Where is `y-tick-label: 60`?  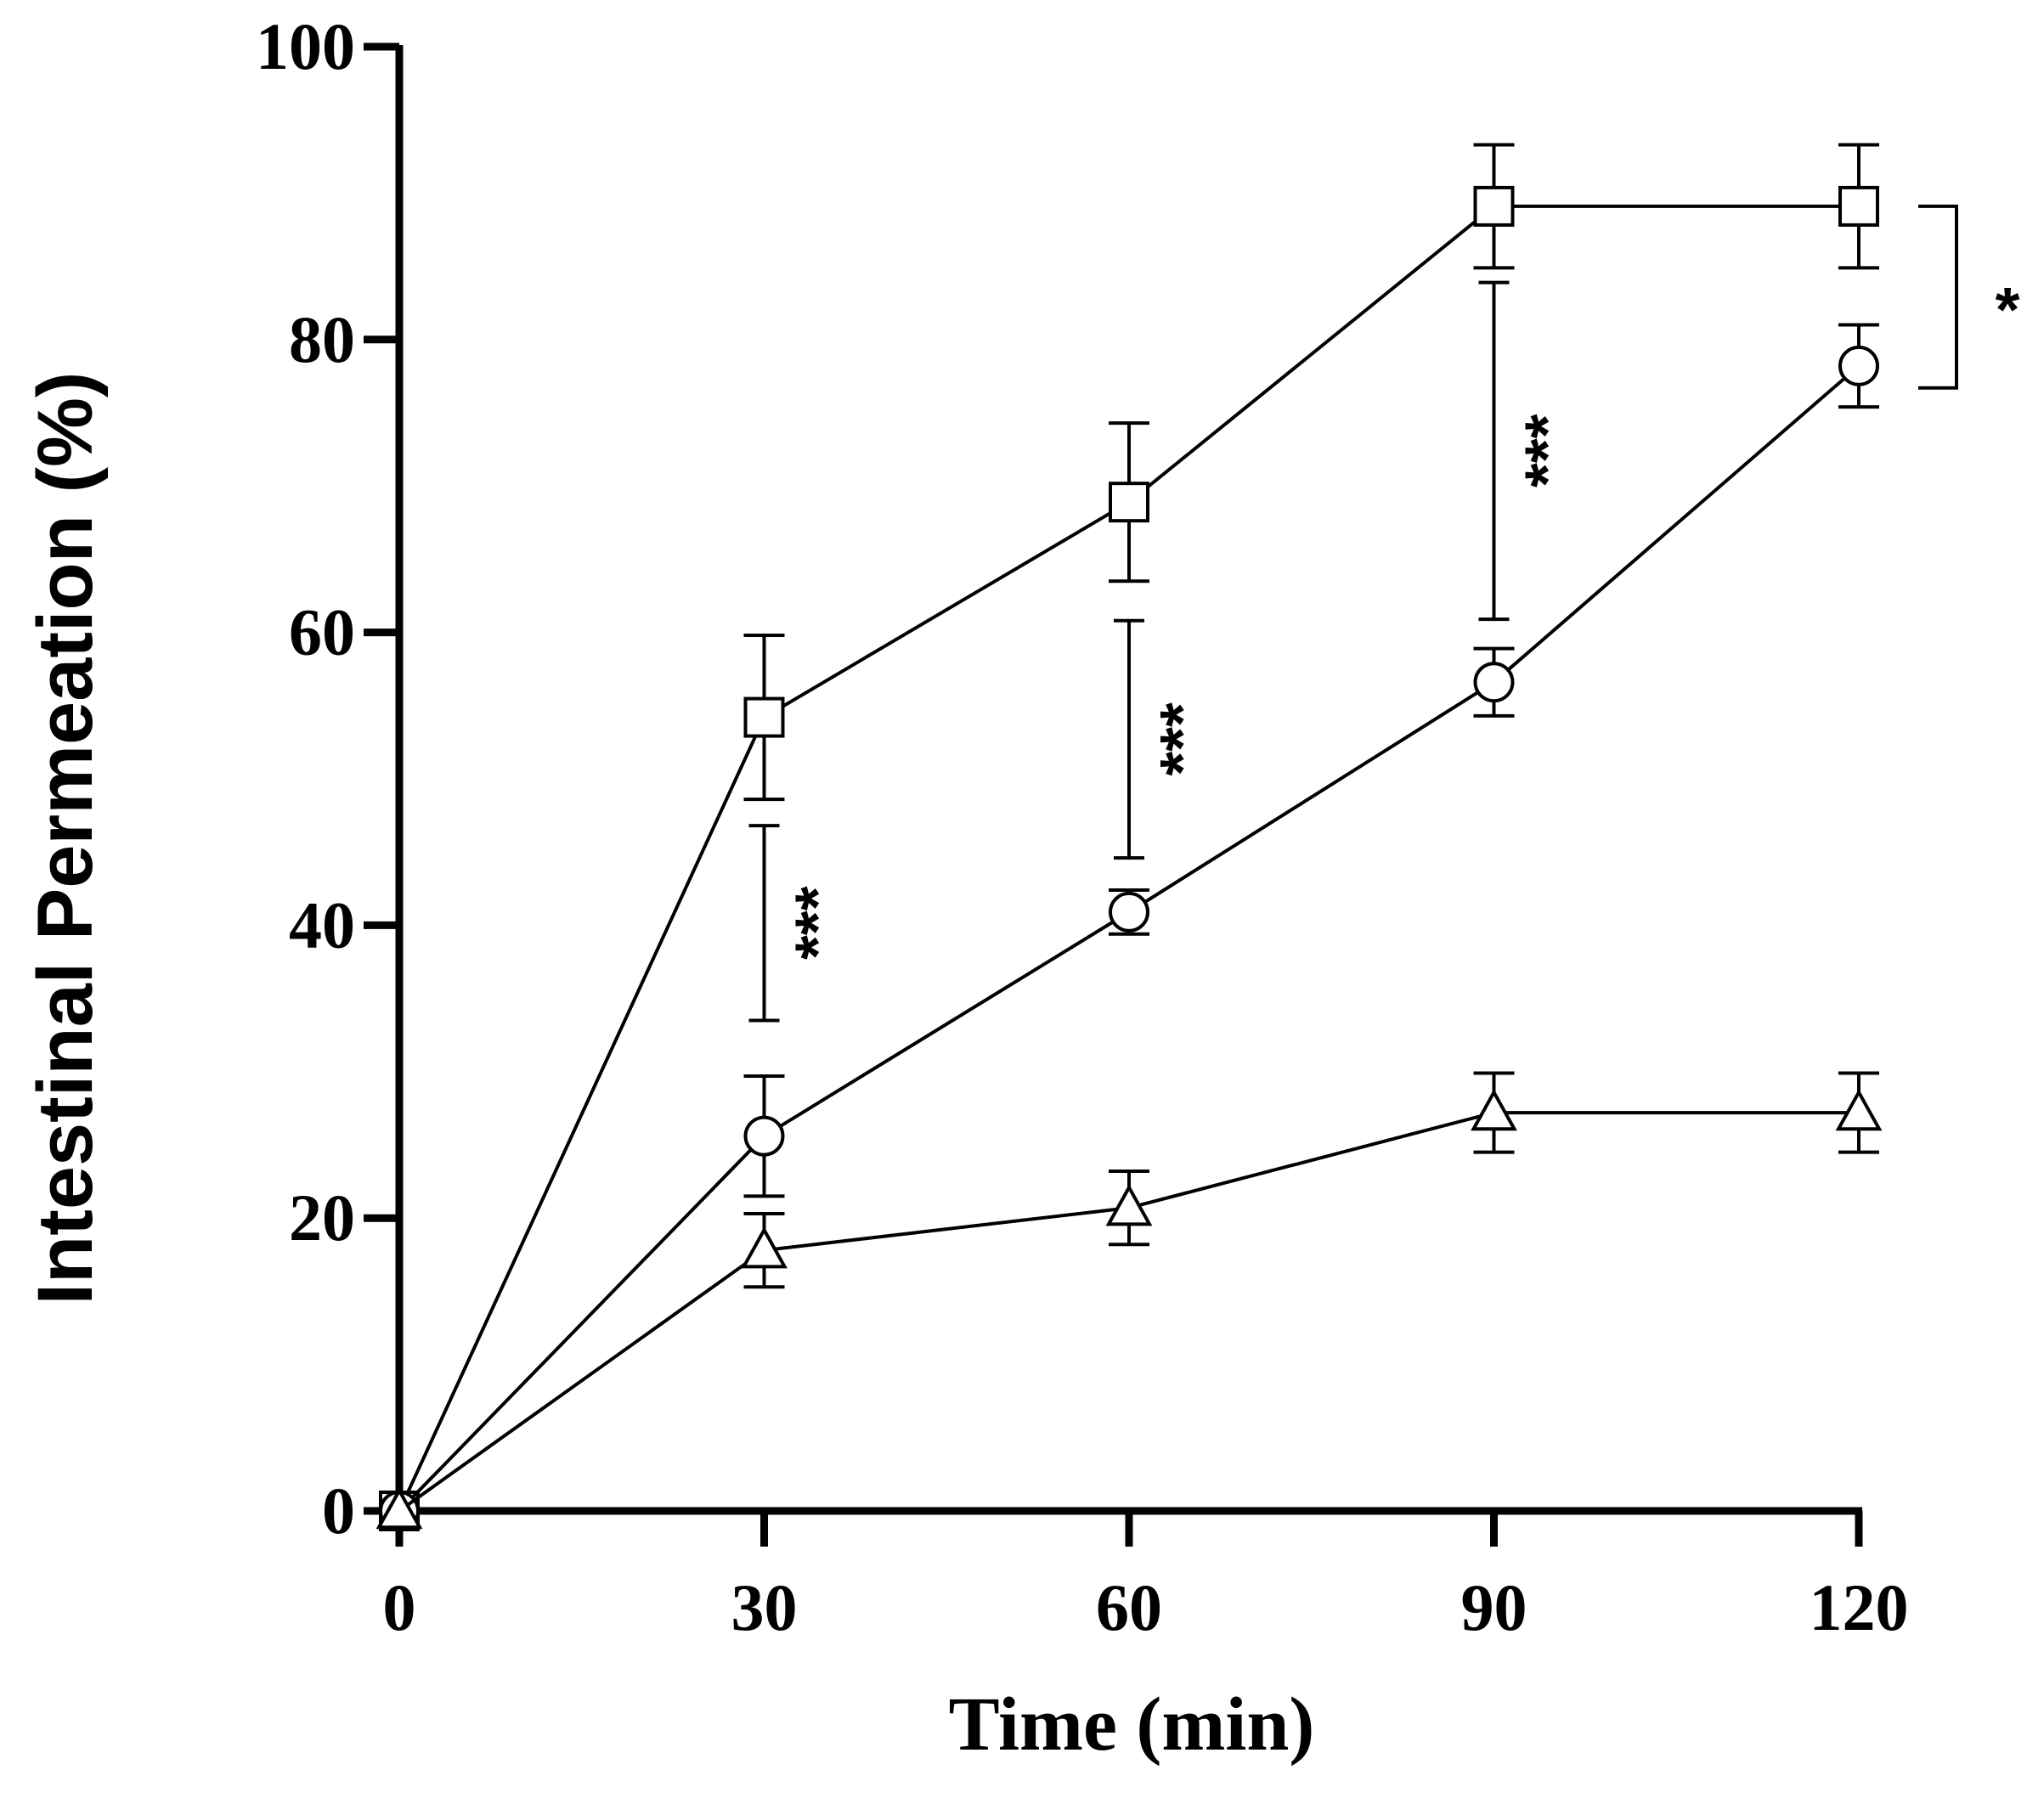 y-tick-label: 60 is located at coordinates (322, 632).